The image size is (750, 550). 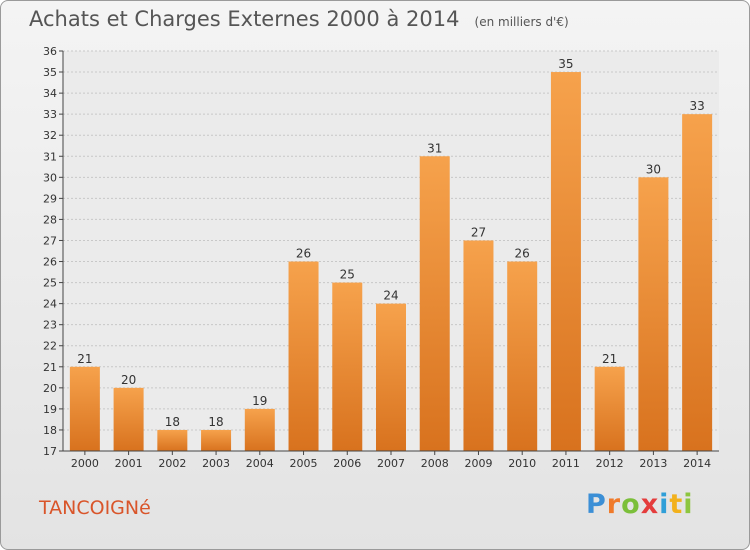 I want to click on bar-value-label: 35, so click(x=565, y=64).